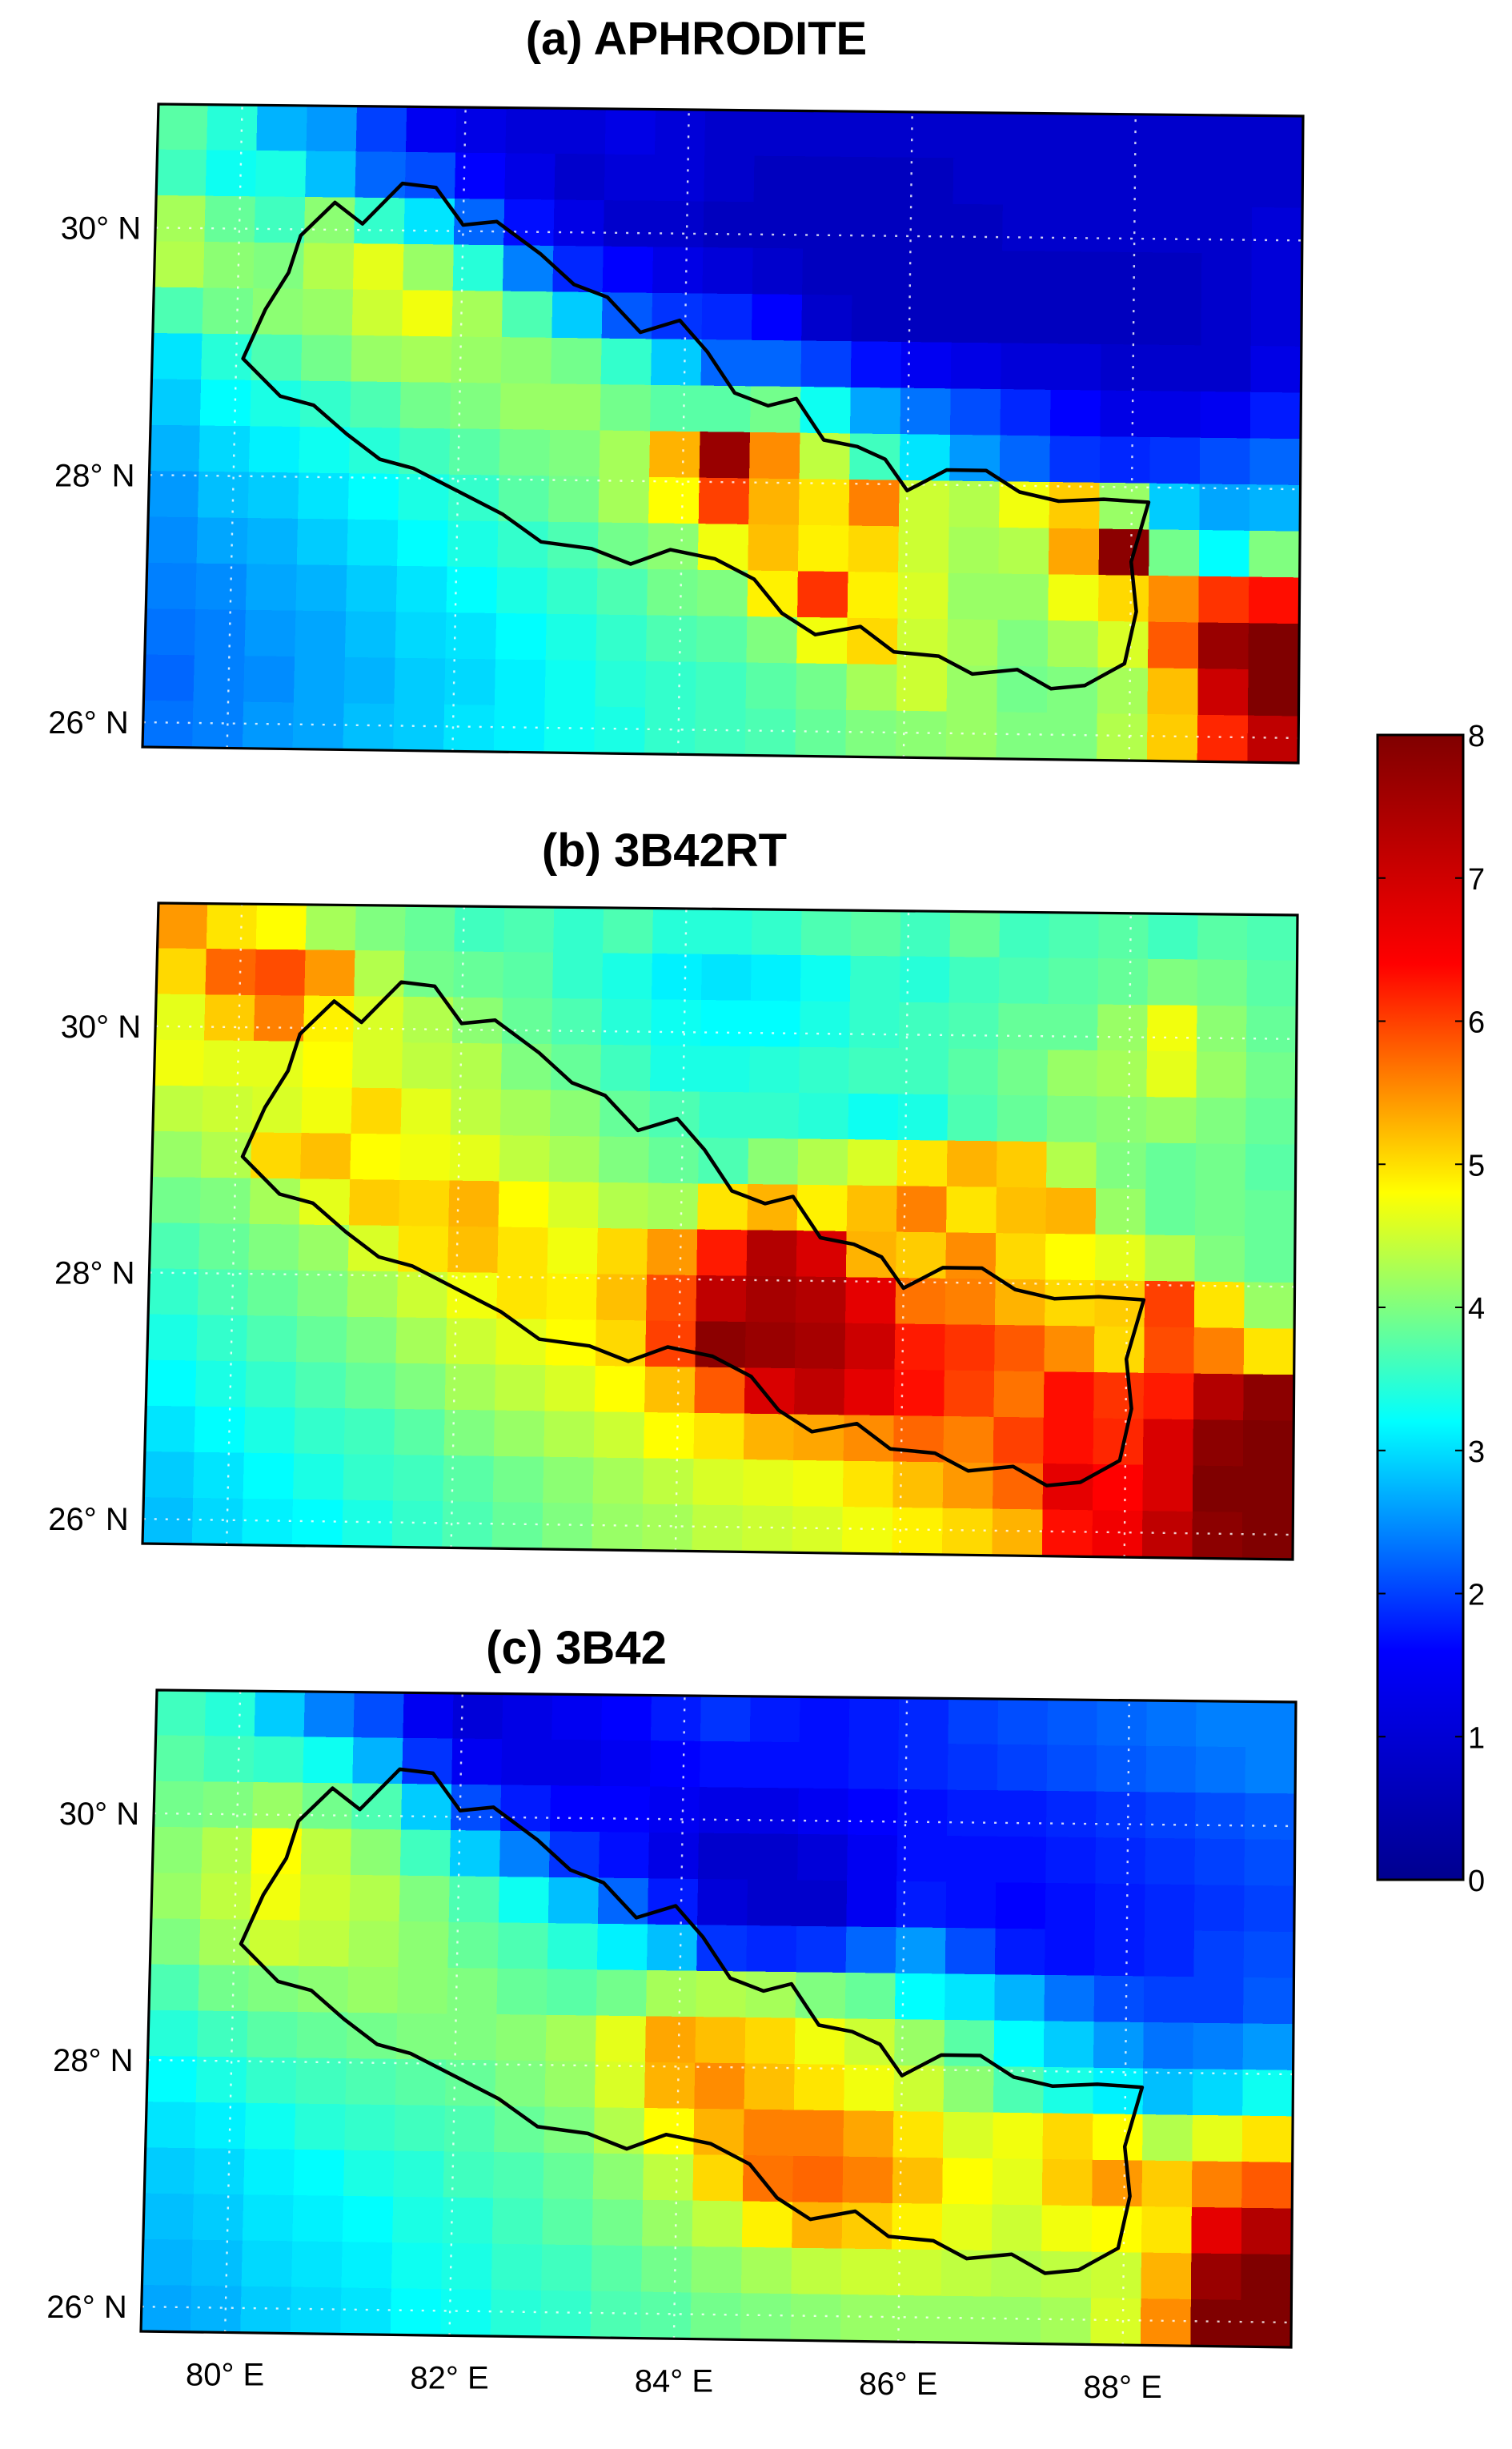  What do you see at coordinates (99, 1814) in the screenshot?
I see `panel-c-ytick-30n: 30° N` at bounding box center [99, 1814].